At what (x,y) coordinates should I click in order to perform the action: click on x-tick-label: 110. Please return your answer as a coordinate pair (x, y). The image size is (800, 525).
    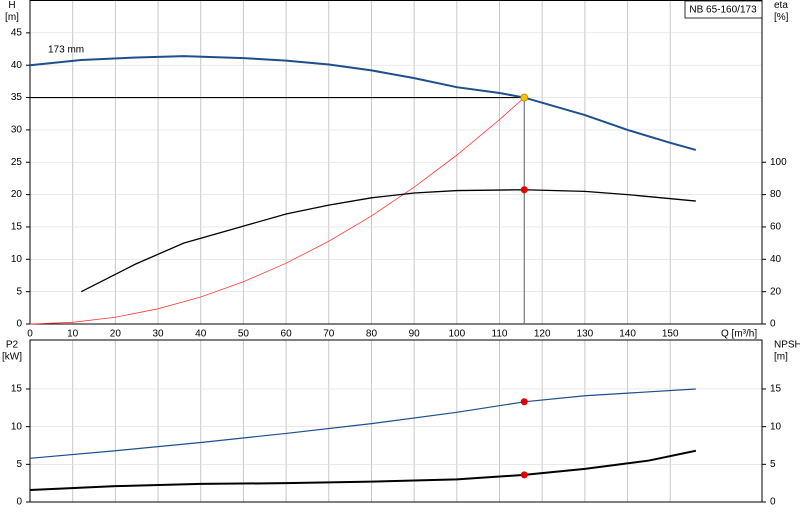
    Looking at the image, I should click on (500, 334).